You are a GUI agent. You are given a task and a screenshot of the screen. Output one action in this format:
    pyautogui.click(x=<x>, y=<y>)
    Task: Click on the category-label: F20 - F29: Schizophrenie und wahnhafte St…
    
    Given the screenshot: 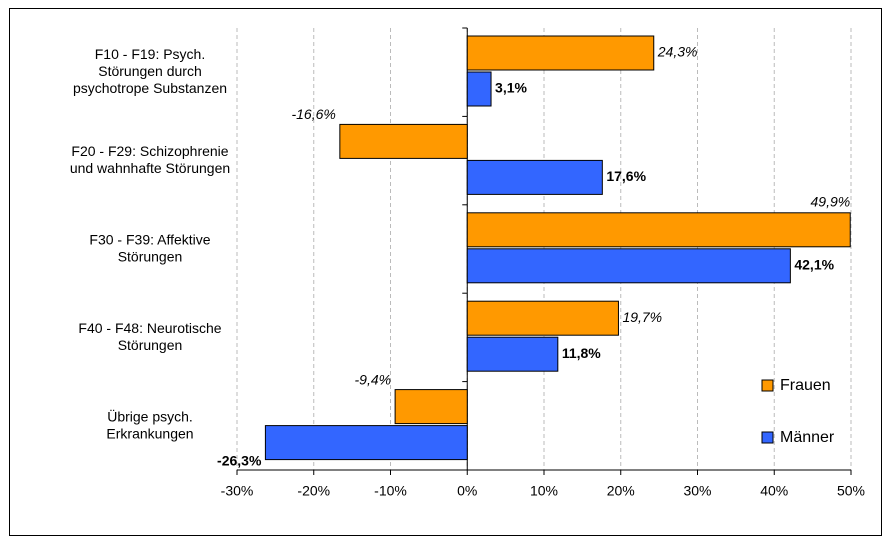 What is the action you would take?
    pyautogui.click(x=150, y=159)
    